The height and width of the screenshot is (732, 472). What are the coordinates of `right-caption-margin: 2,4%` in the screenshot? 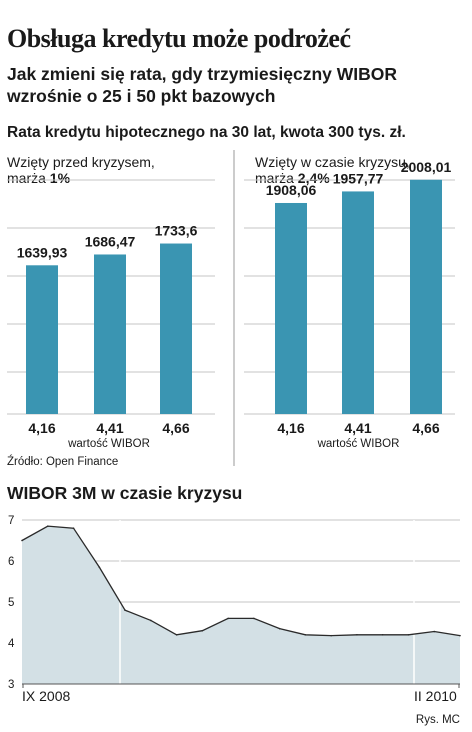 It's located at (313, 178).